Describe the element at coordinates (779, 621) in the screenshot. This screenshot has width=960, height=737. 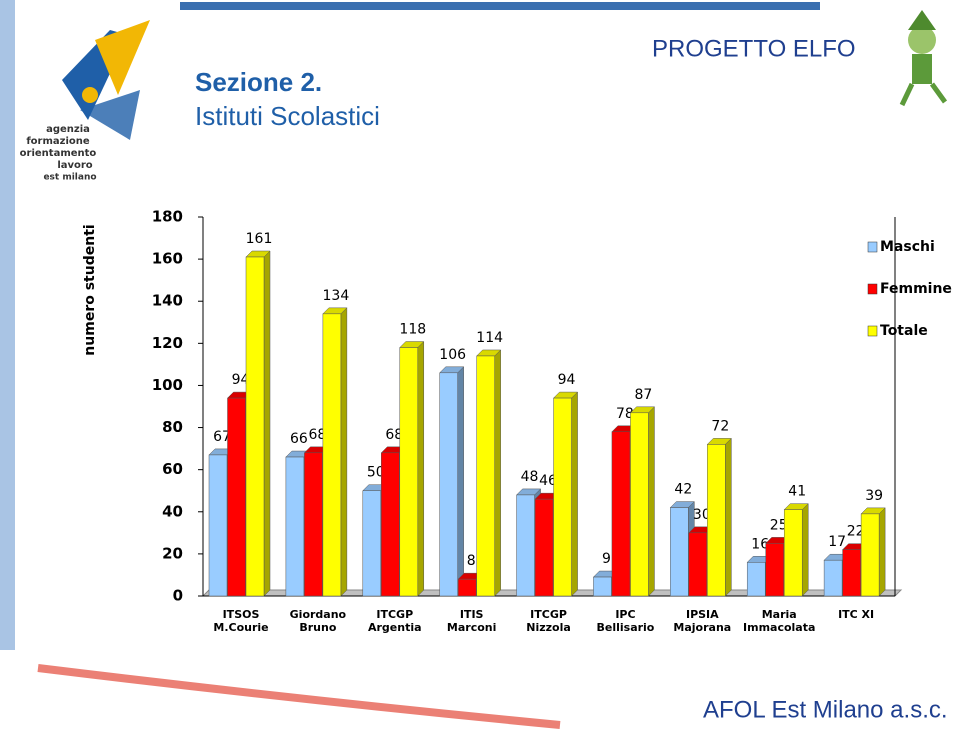
I see `x-tick-label: Maria Immacolata` at that location.